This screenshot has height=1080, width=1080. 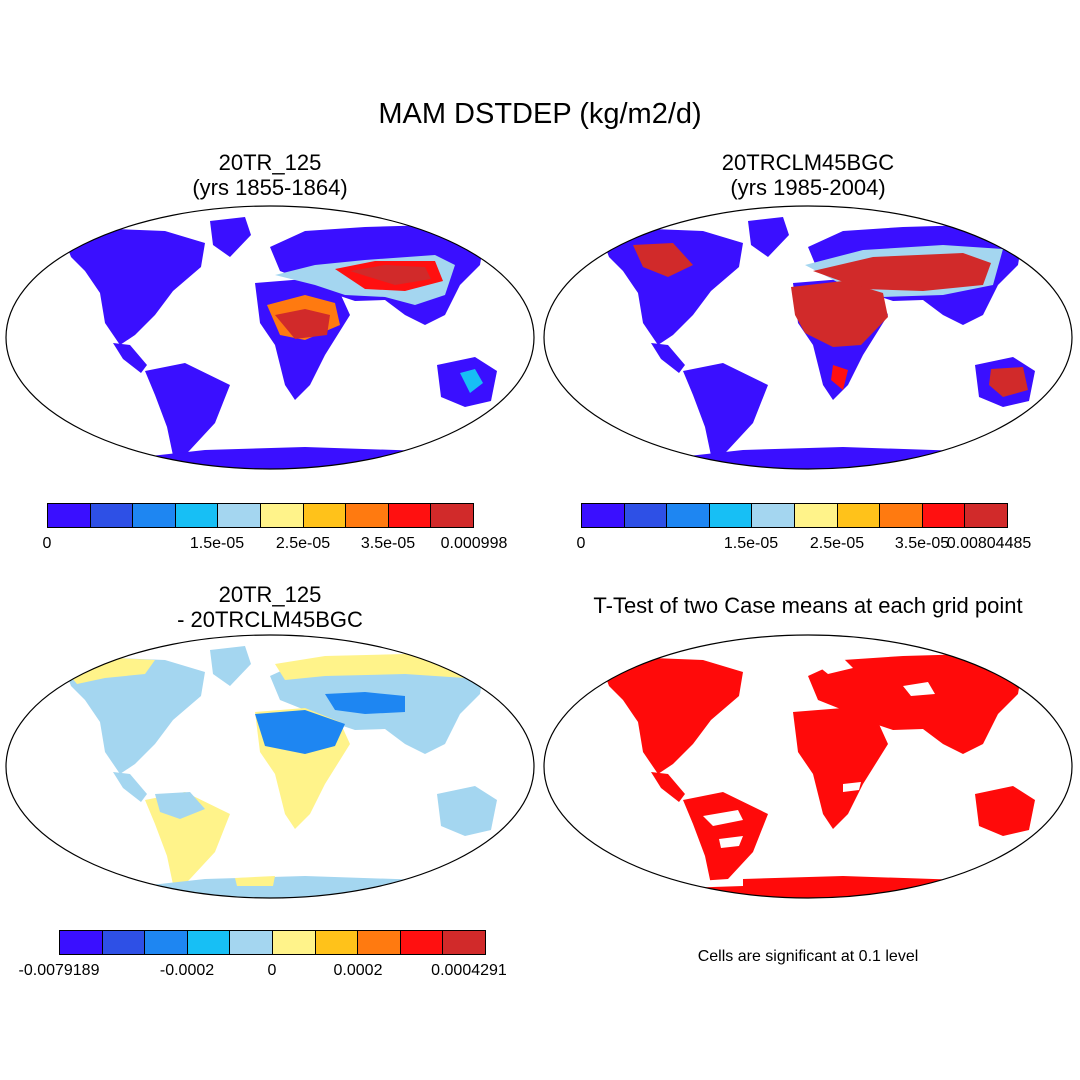 What do you see at coordinates (270, 162) in the screenshot?
I see `panel1-title-line1: 20TR_125` at bounding box center [270, 162].